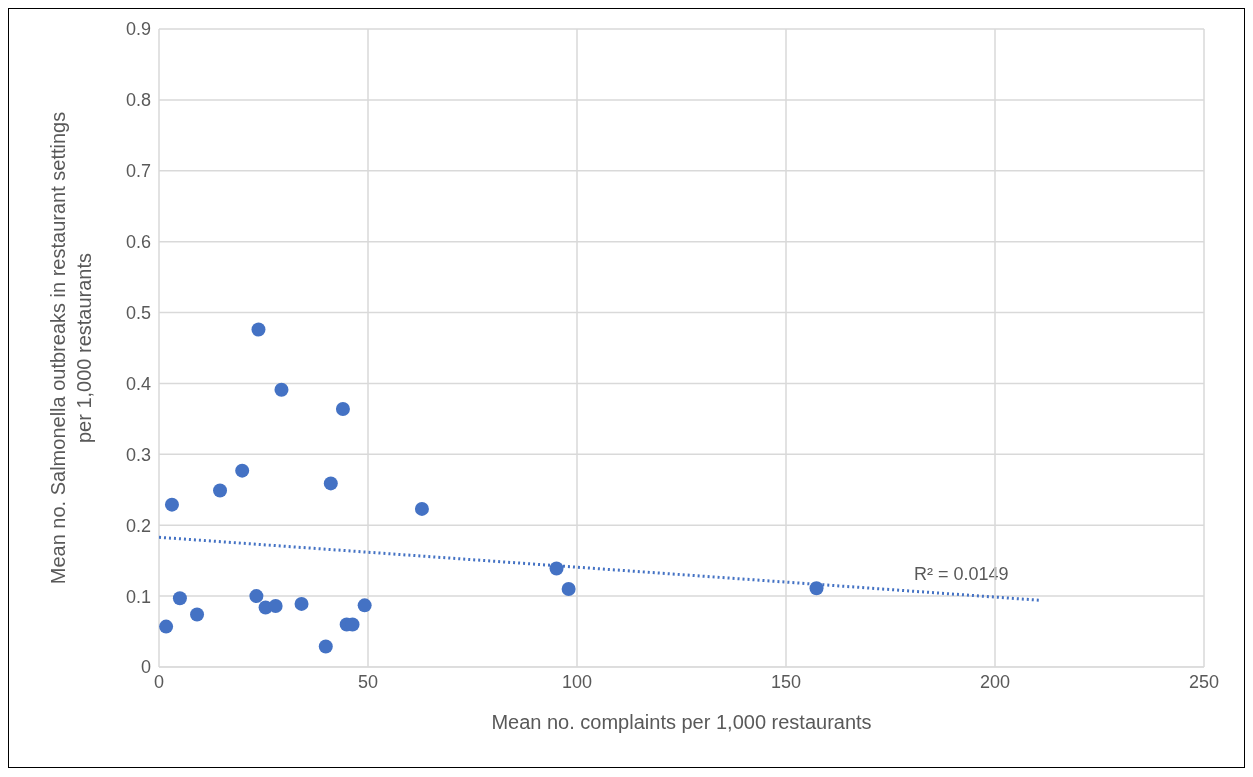 This screenshot has width=1253, height=777. Describe the element at coordinates (138, 525) in the screenshot. I see `y-tick-label: 0.2` at that location.